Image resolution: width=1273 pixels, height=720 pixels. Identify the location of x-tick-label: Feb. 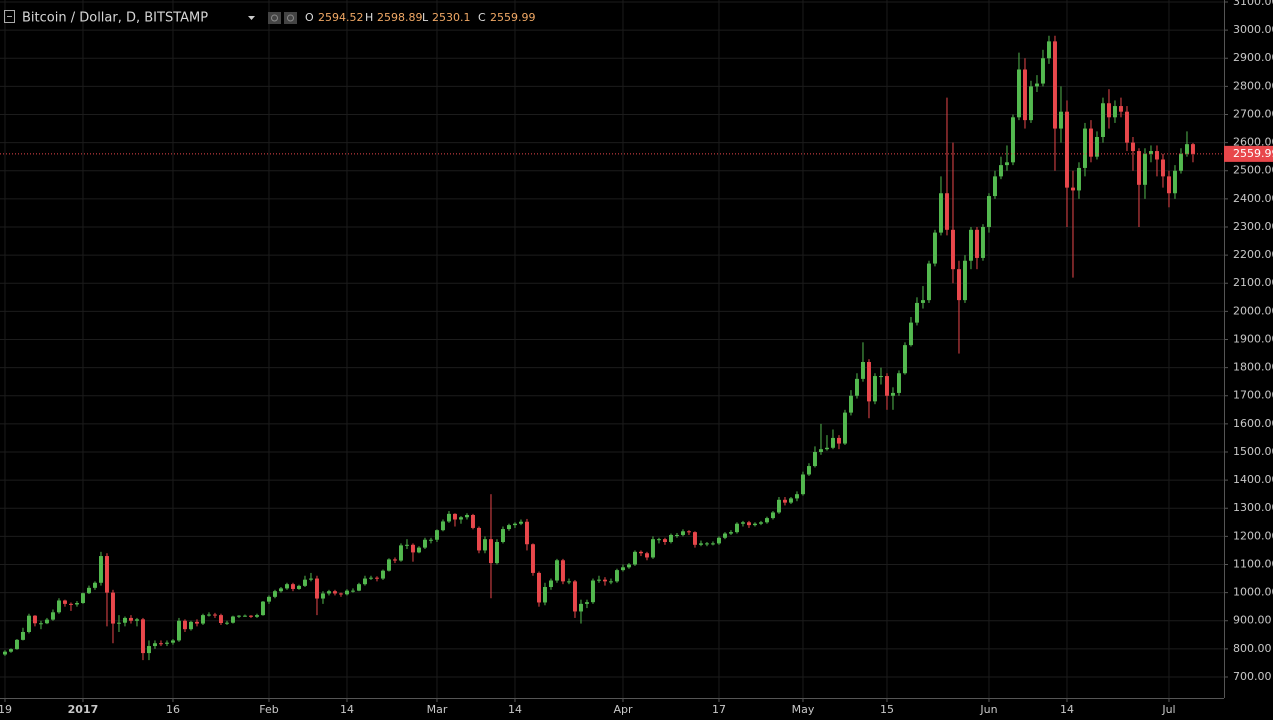
(268, 709).